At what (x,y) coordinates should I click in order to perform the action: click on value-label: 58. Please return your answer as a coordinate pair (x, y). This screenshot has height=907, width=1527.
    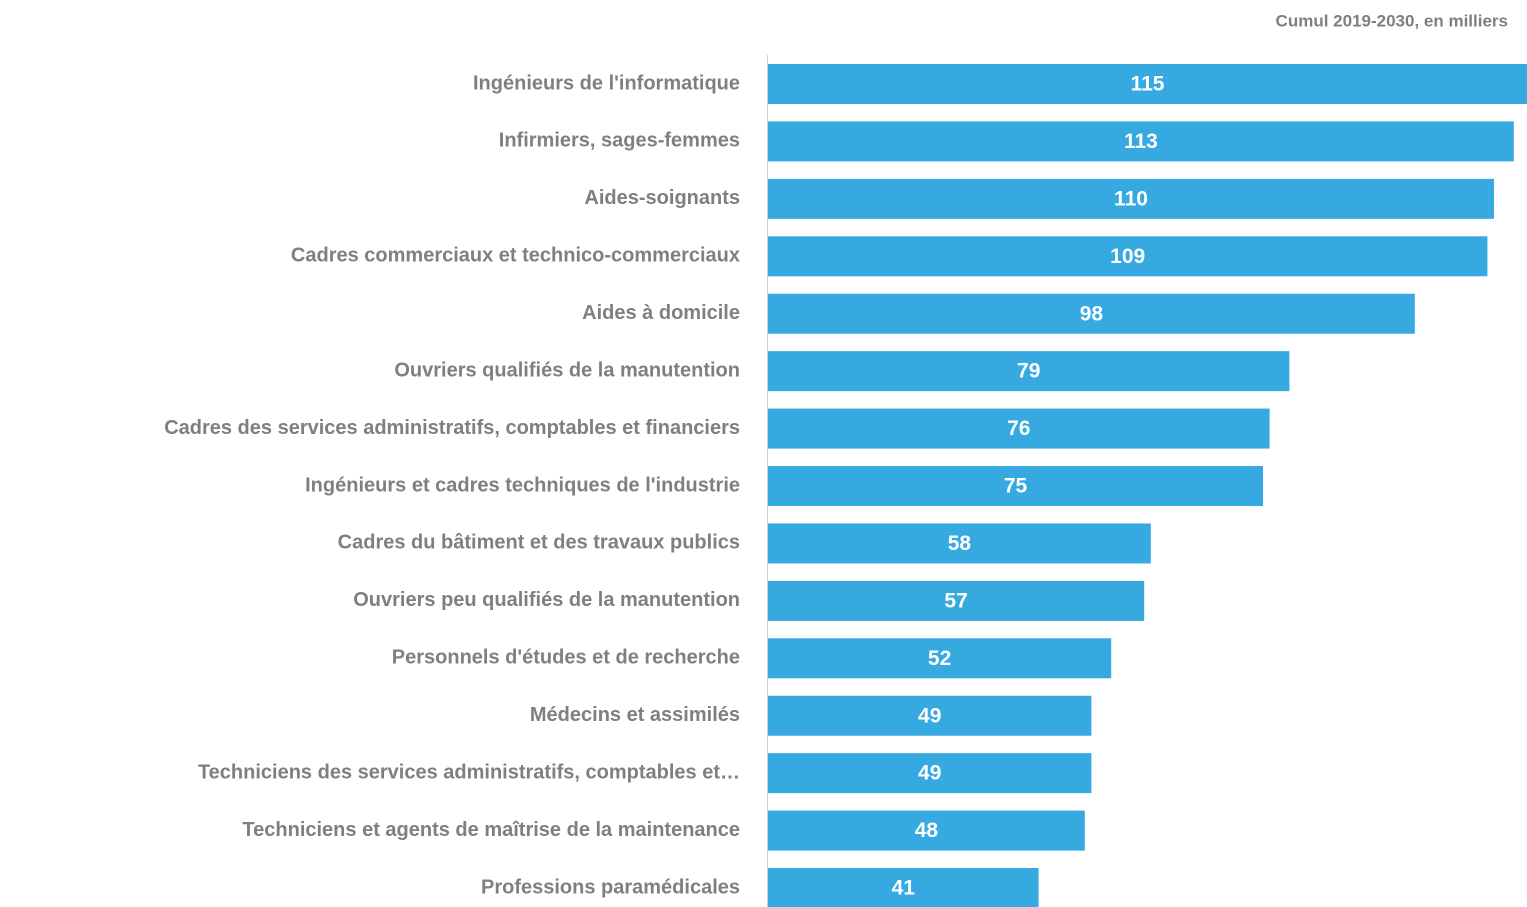
    Looking at the image, I should click on (960, 543).